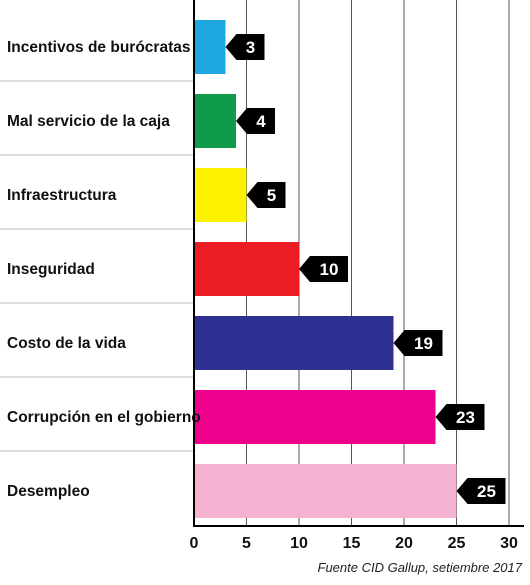 This screenshot has width=530, height=585. I want to click on x-tick-label: 20, so click(404, 543).